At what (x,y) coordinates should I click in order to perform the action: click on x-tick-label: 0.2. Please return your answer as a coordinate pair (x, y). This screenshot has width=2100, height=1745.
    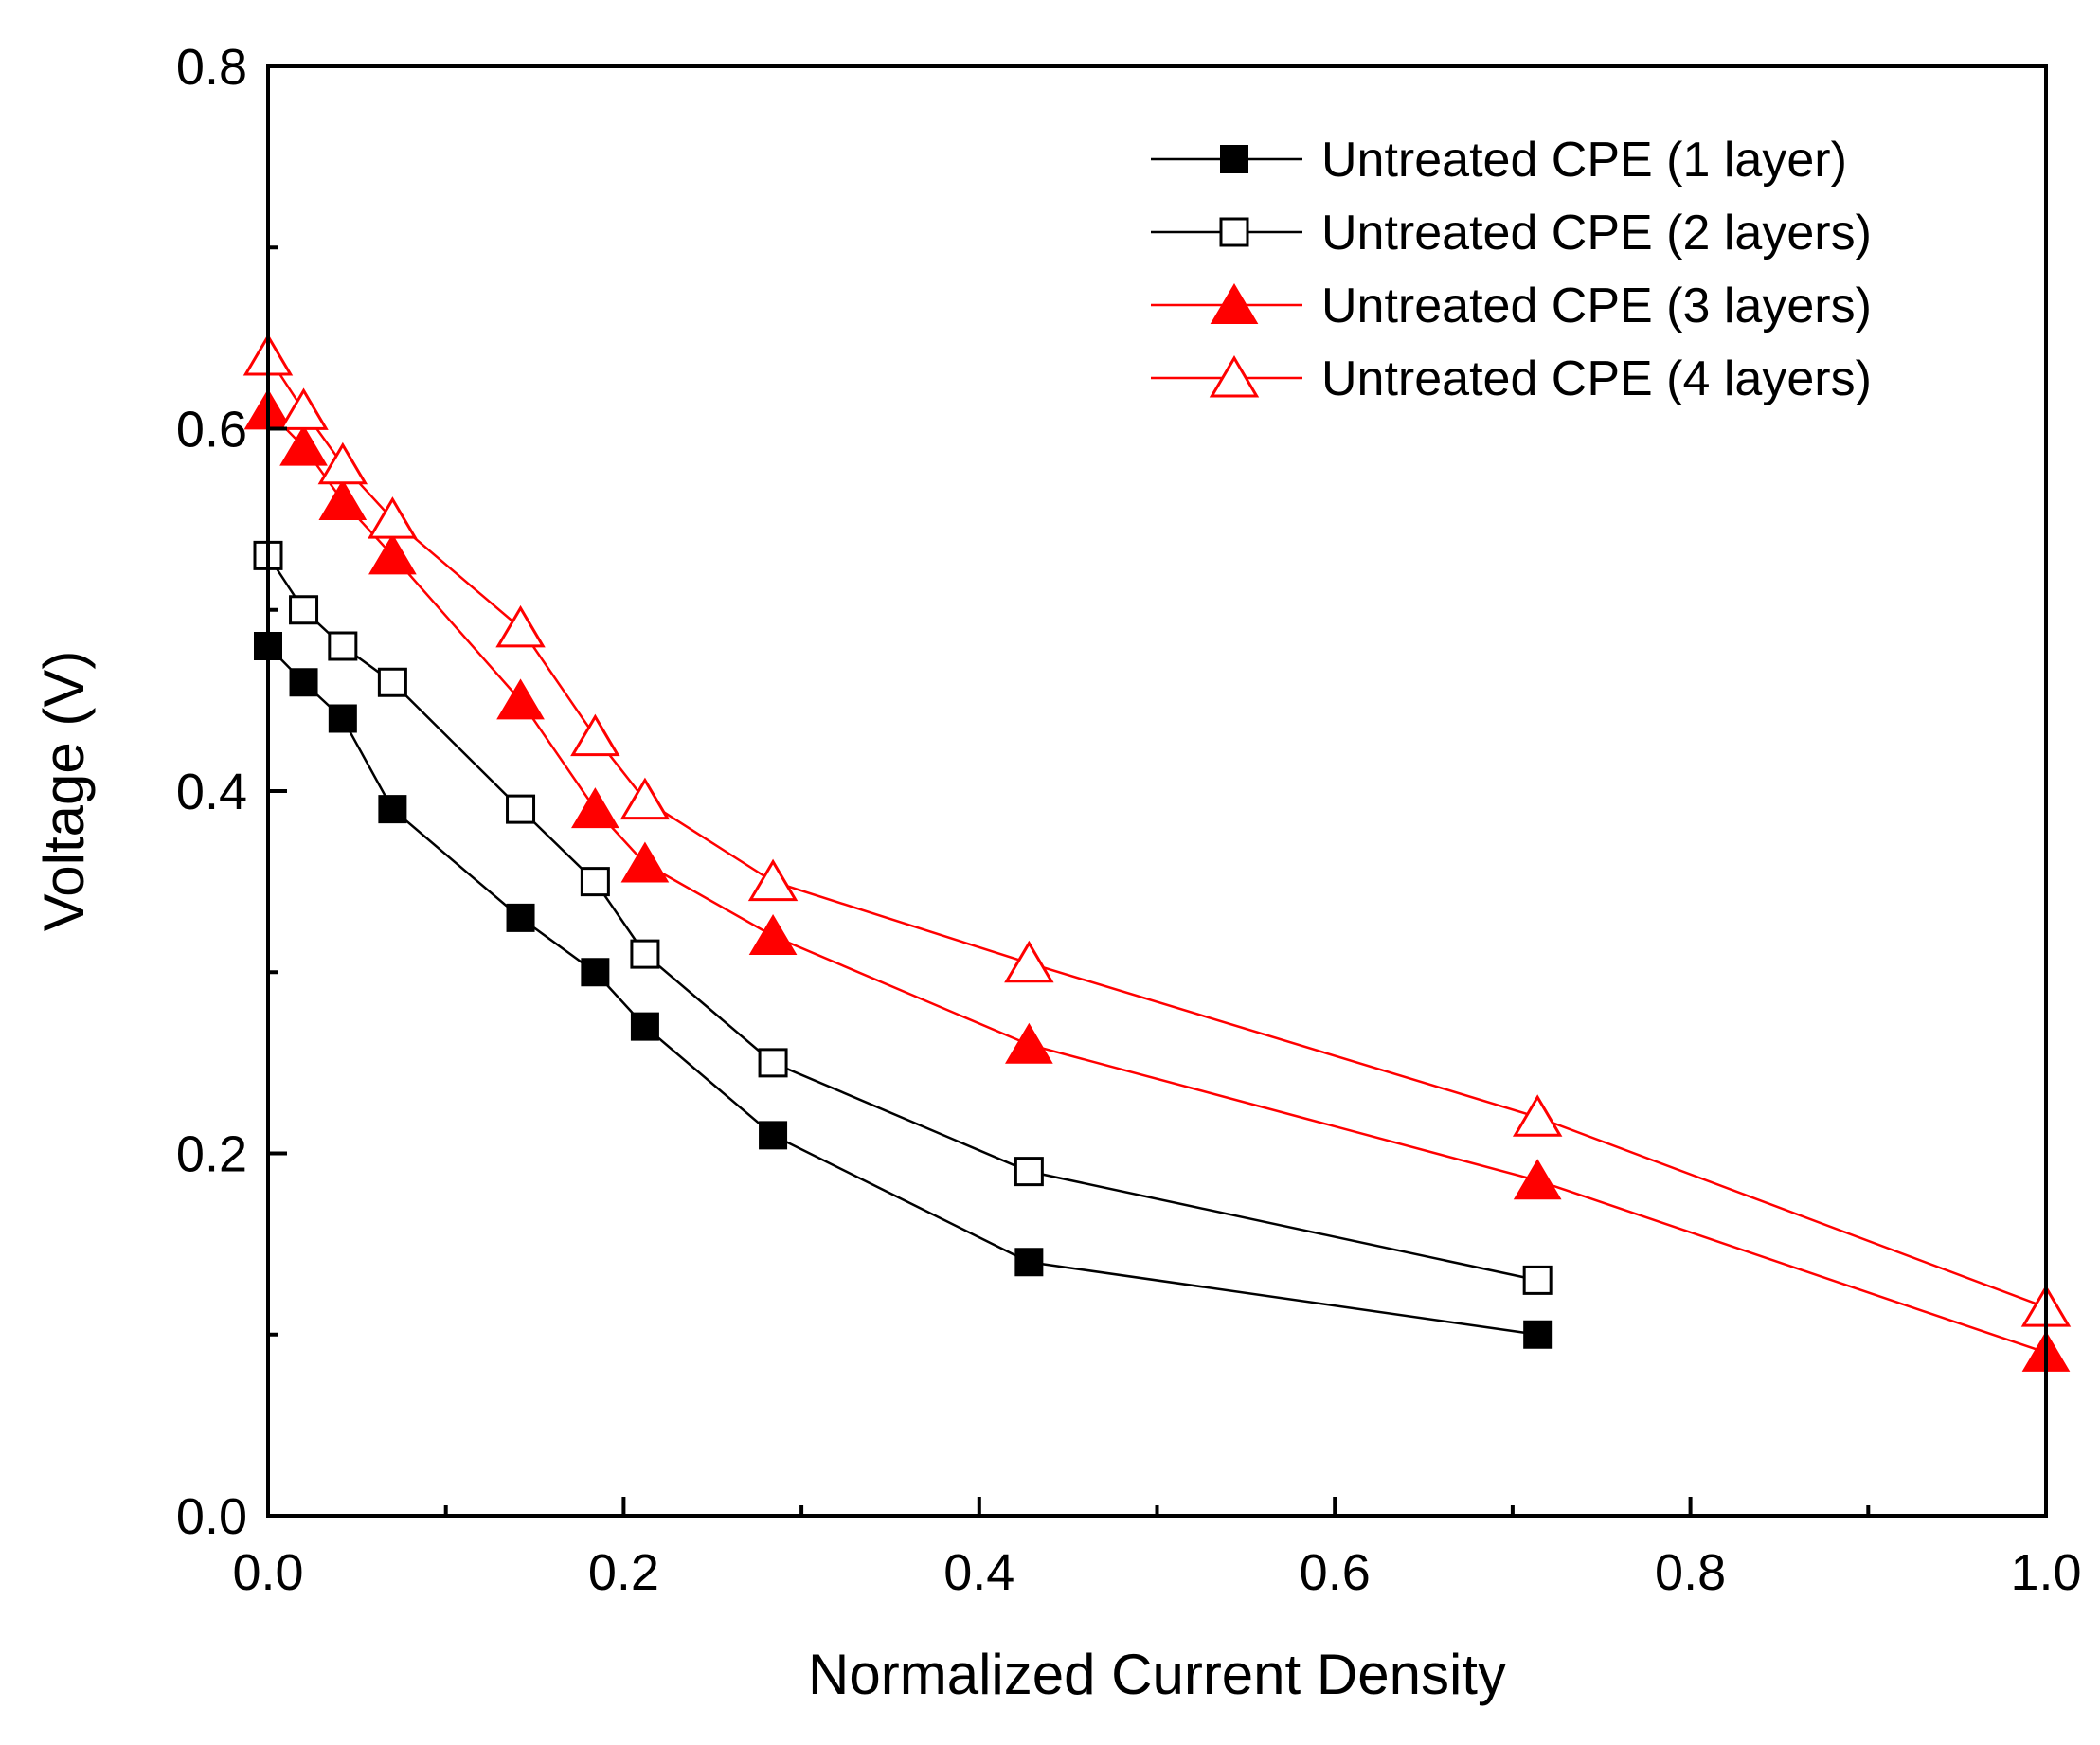
    Looking at the image, I should click on (623, 1573).